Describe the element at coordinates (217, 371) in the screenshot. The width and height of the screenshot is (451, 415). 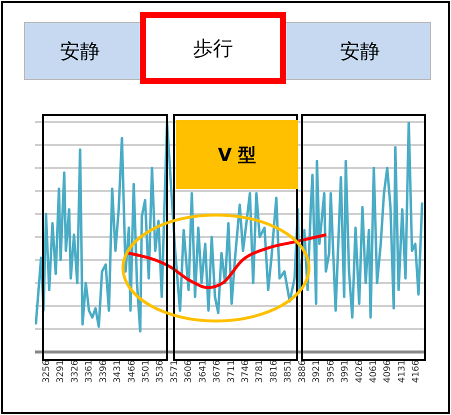
I see `x-tick-label: 3676` at that location.